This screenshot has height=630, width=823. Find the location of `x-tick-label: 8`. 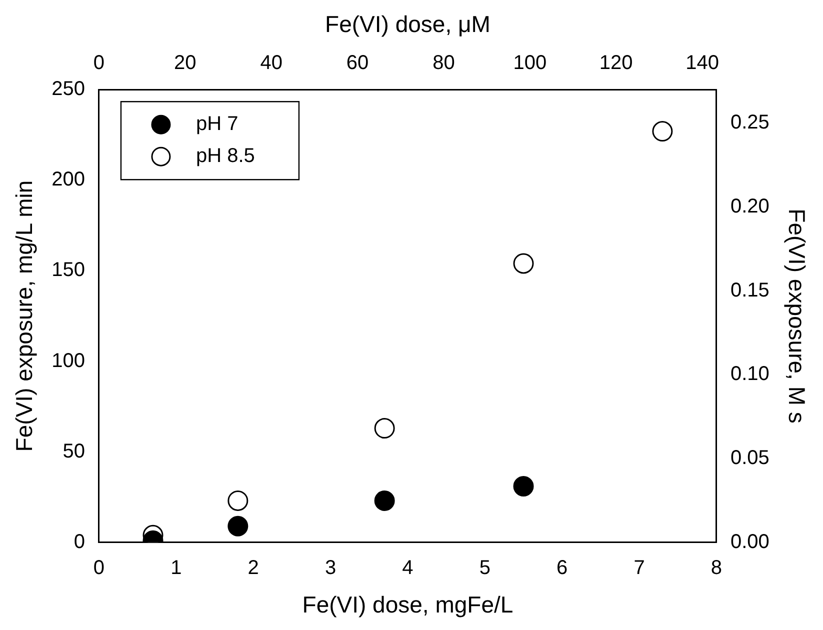

x-tick-label: 8 is located at coordinates (716, 567).